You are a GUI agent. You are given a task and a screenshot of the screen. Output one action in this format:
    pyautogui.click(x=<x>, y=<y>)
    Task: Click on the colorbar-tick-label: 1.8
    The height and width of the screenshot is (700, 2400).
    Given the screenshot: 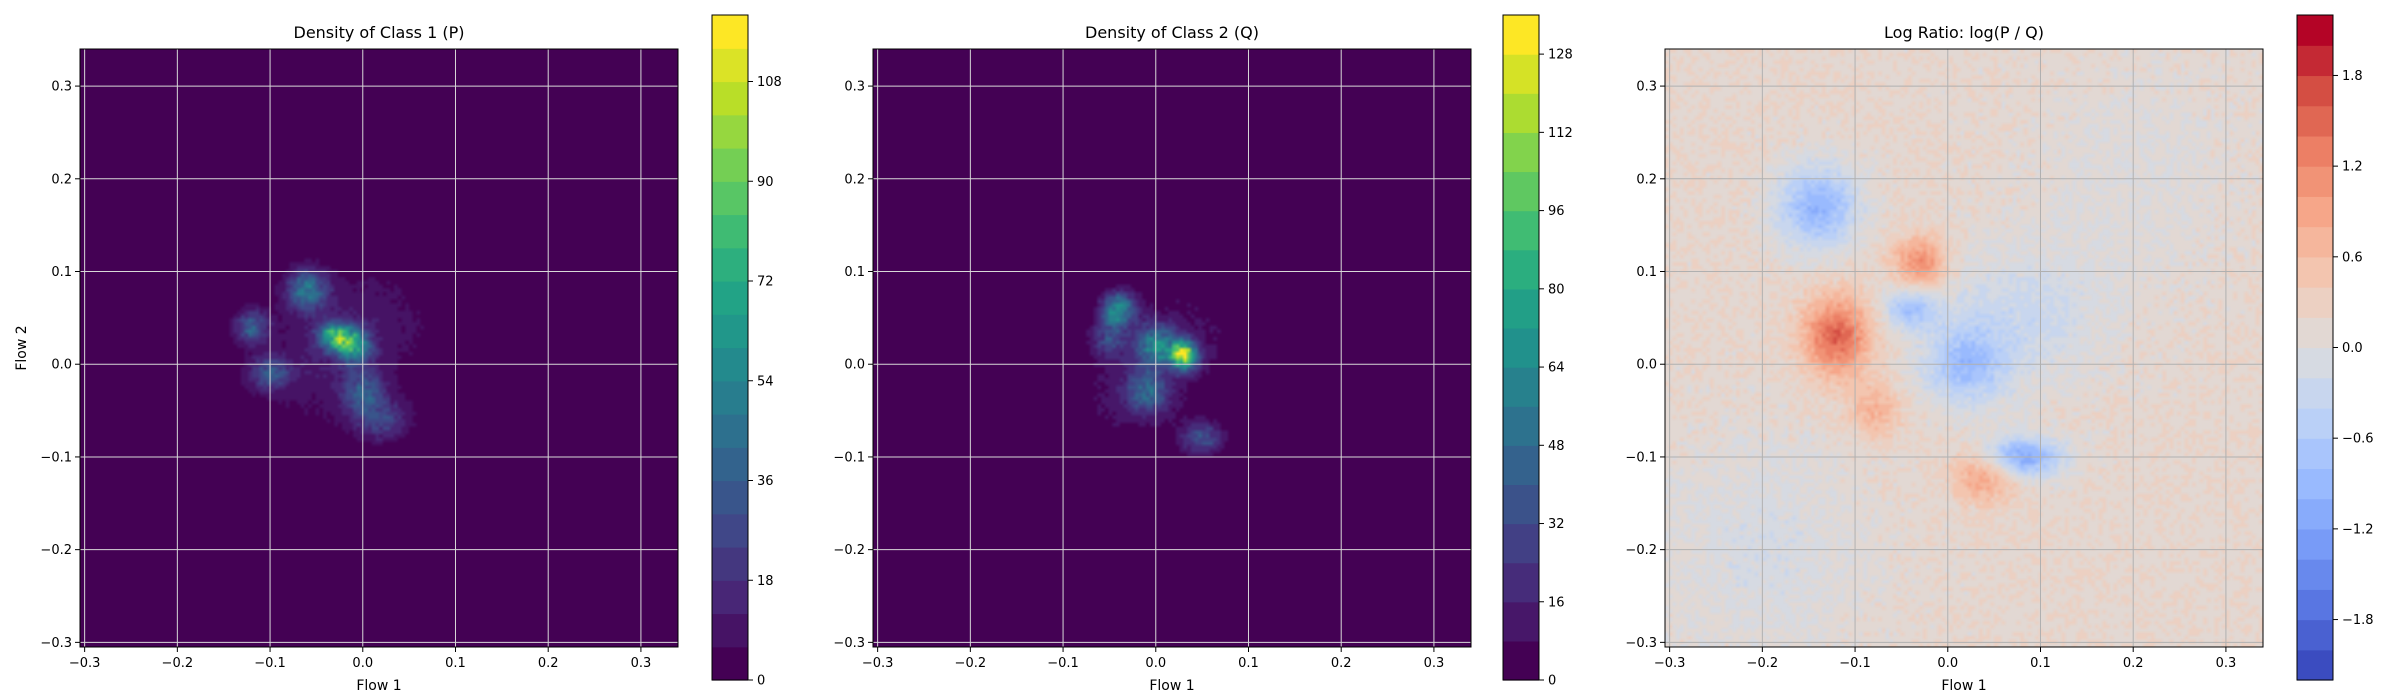 What is the action you would take?
    pyautogui.click(x=2352, y=76)
    